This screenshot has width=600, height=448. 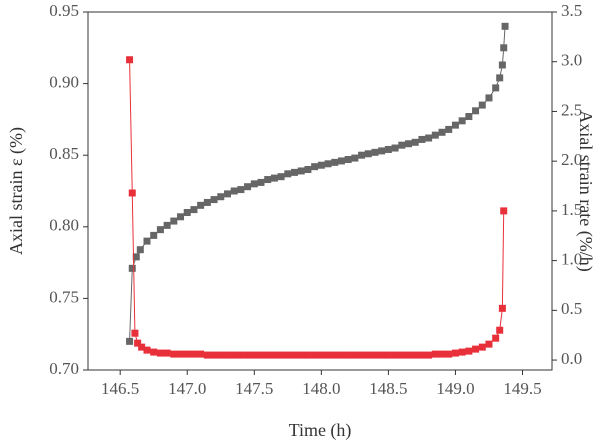 What do you see at coordinates (64, 296) in the screenshot?
I see `y-tick-label: 0.75` at bounding box center [64, 296].